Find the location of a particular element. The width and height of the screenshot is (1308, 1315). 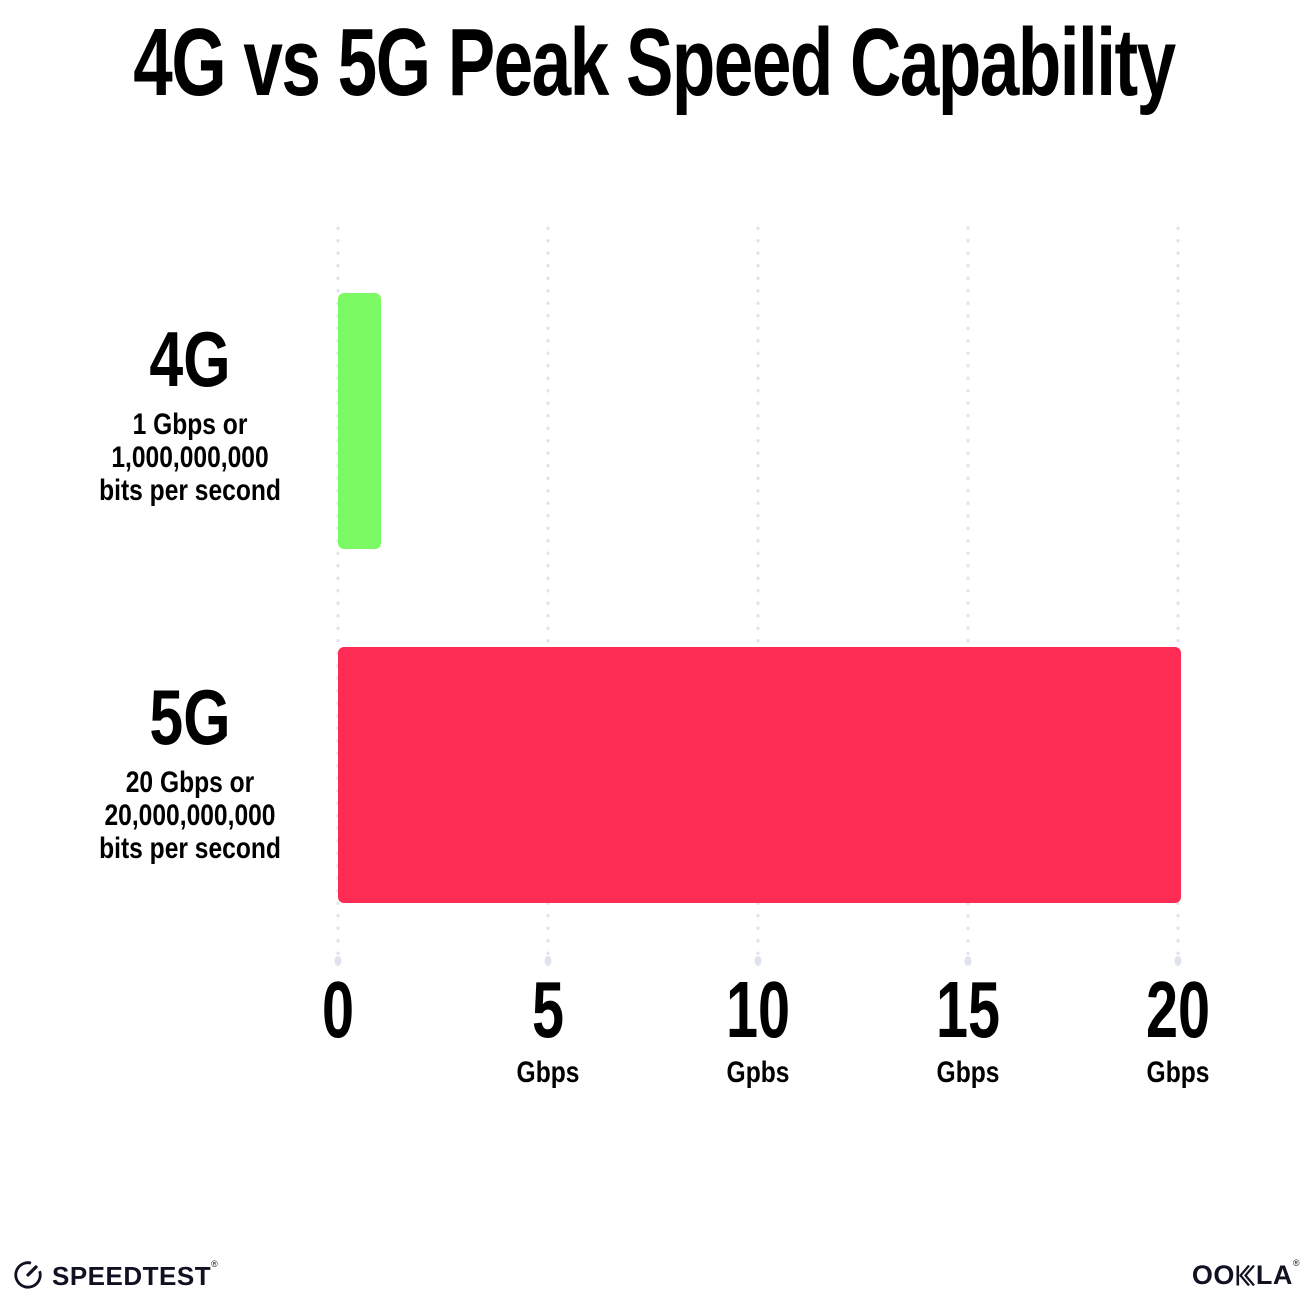

sublabel-line: 20,000,000,000 is located at coordinates (190, 815).